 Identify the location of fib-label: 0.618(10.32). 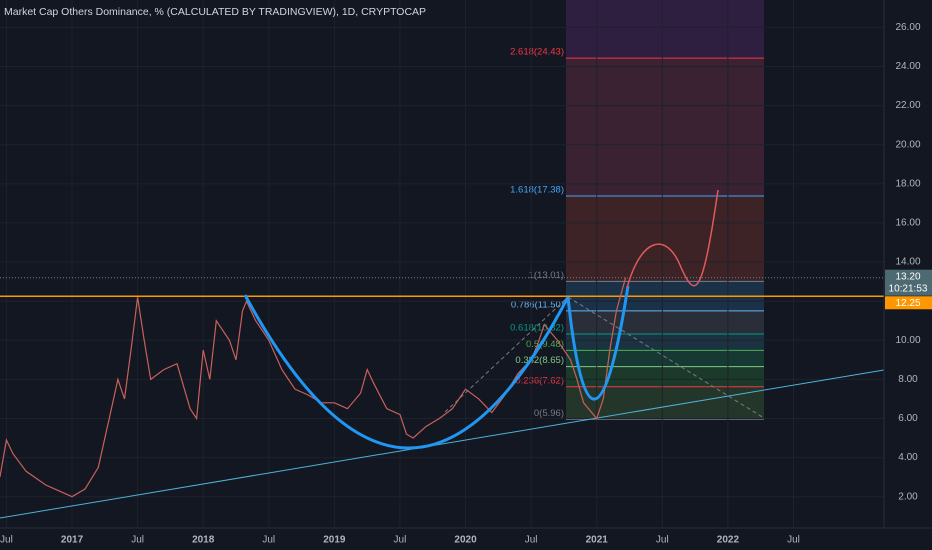
(537, 328).